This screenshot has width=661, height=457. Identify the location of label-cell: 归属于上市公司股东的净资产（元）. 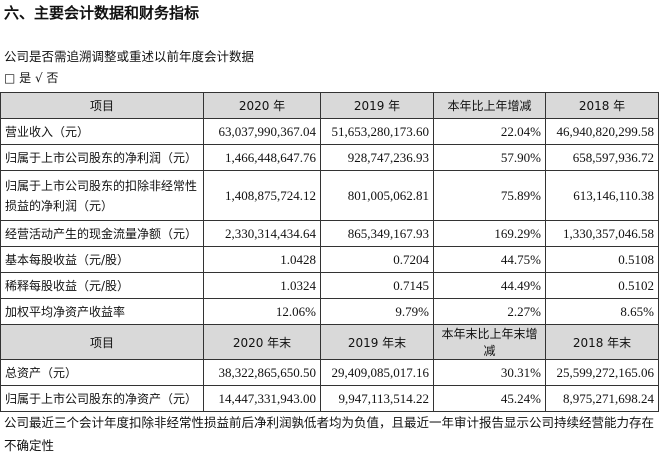
(102, 398).